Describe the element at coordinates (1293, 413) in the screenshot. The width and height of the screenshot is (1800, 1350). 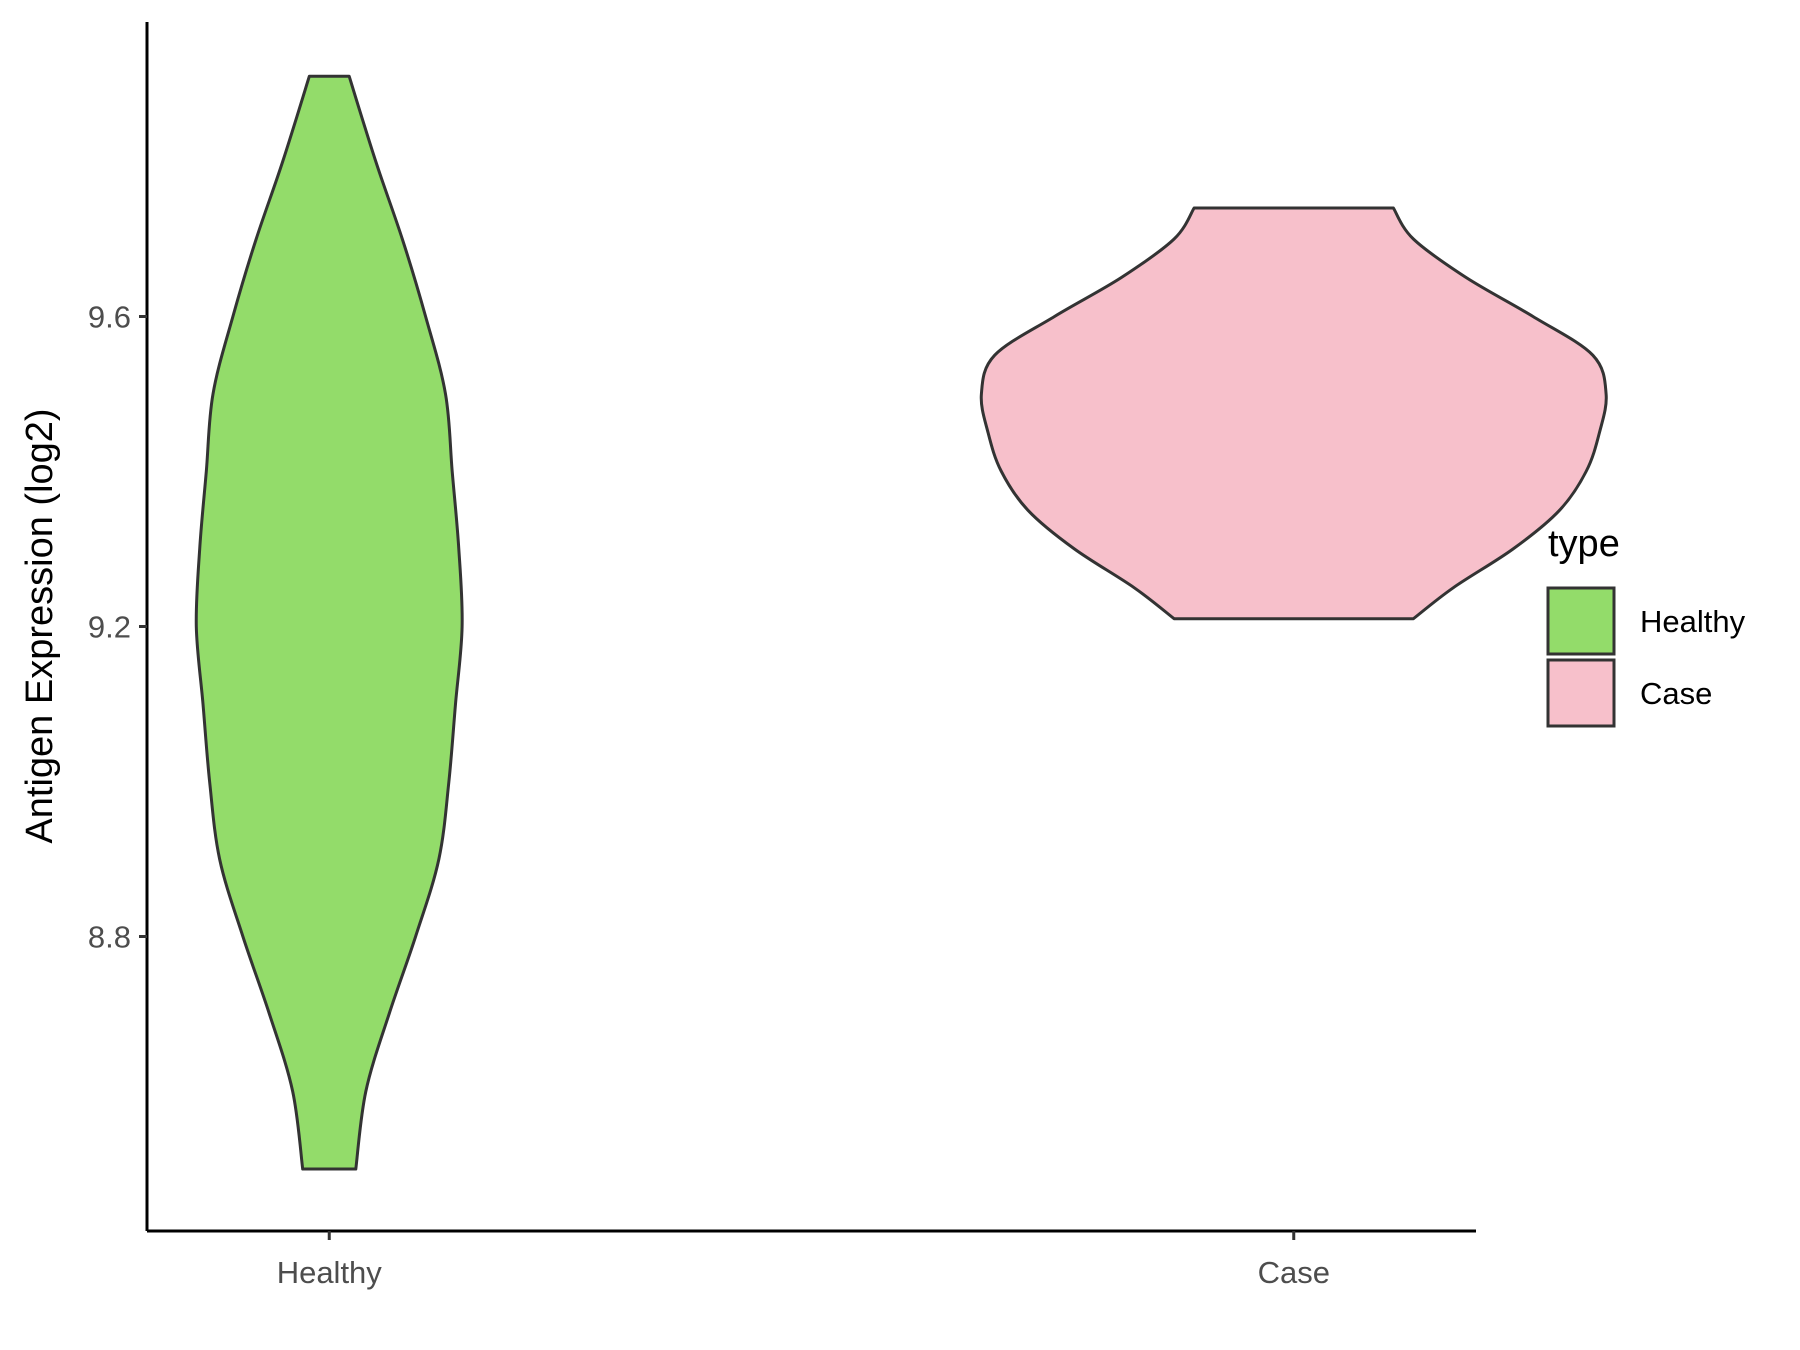
I see `violin-case` at that location.